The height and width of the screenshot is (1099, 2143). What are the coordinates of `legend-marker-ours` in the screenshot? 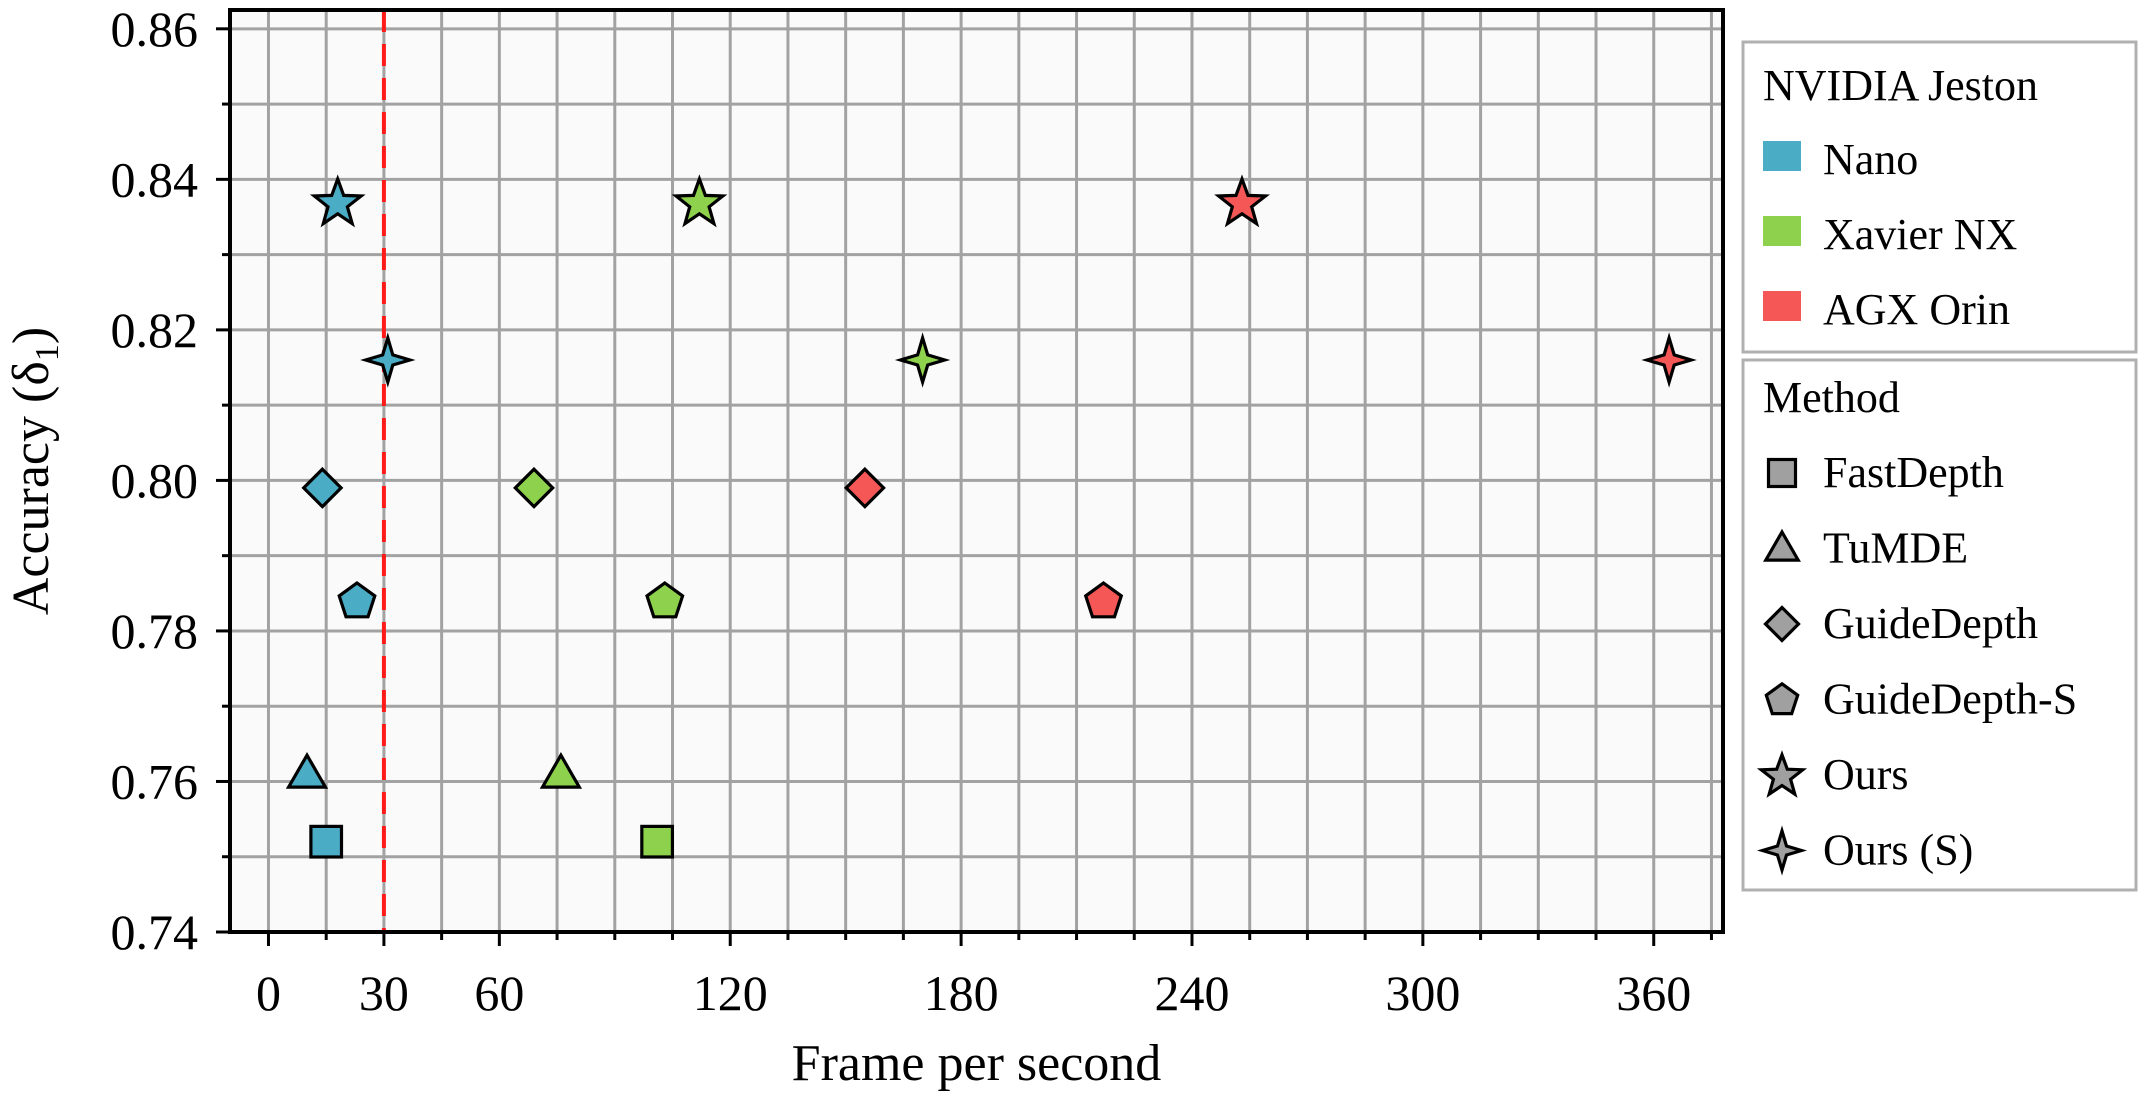 It's located at (1782, 774).